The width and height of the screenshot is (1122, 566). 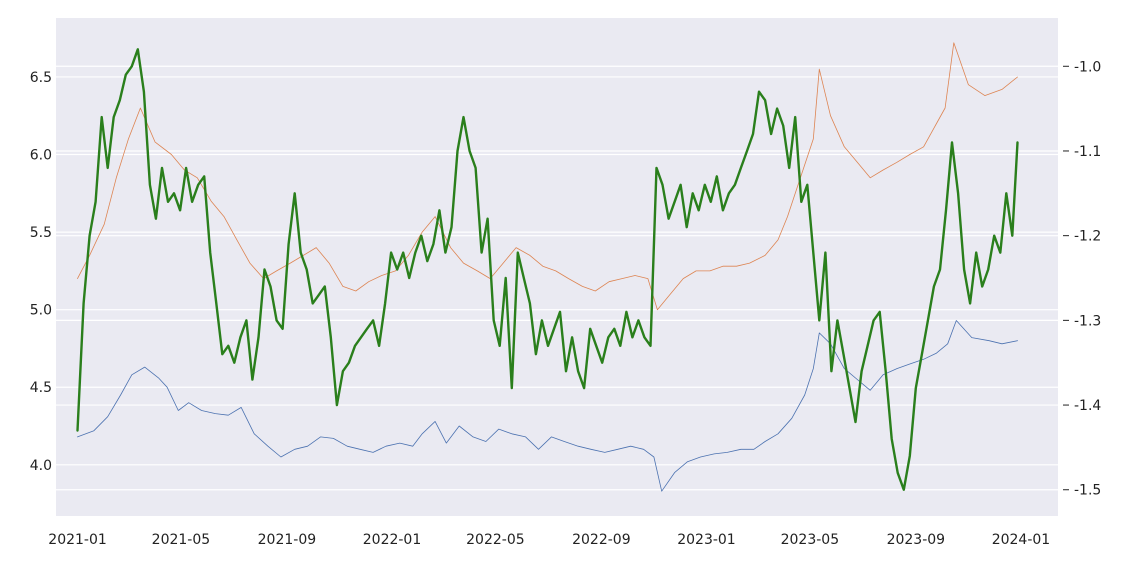 What do you see at coordinates (41, 466) in the screenshot?
I see `left-y-tick-label: 4.0` at bounding box center [41, 466].